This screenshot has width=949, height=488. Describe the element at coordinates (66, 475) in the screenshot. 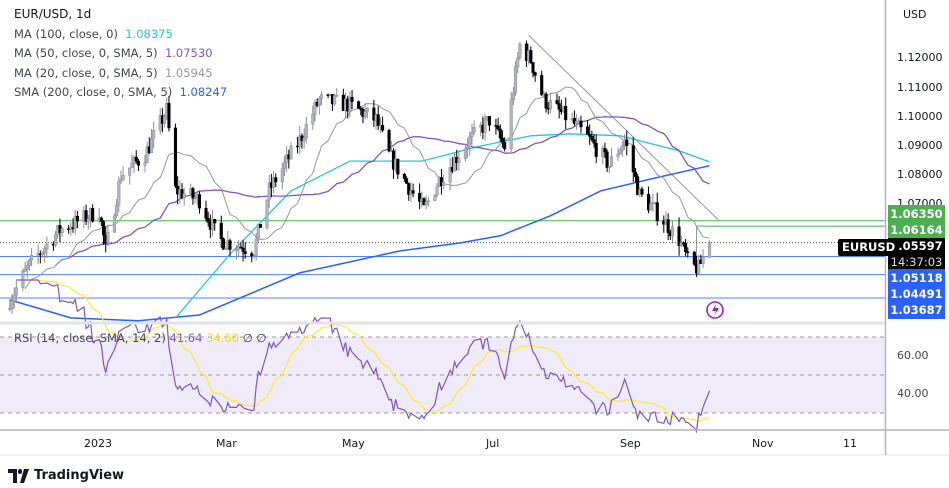

I see `tradingview-logo: TradingView` at that location.